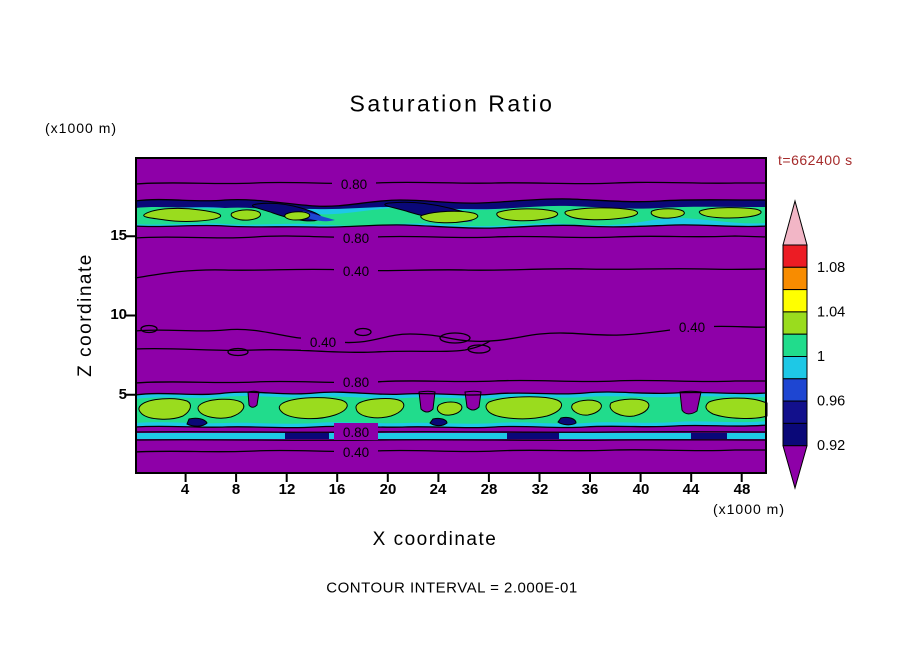 Image resolution: width=904 pixels, height=654 pixels. What do you see at coordinates (451, 237) in the screenshot?
I see `contour-line-080-upper` at bounding box center [451, 237].